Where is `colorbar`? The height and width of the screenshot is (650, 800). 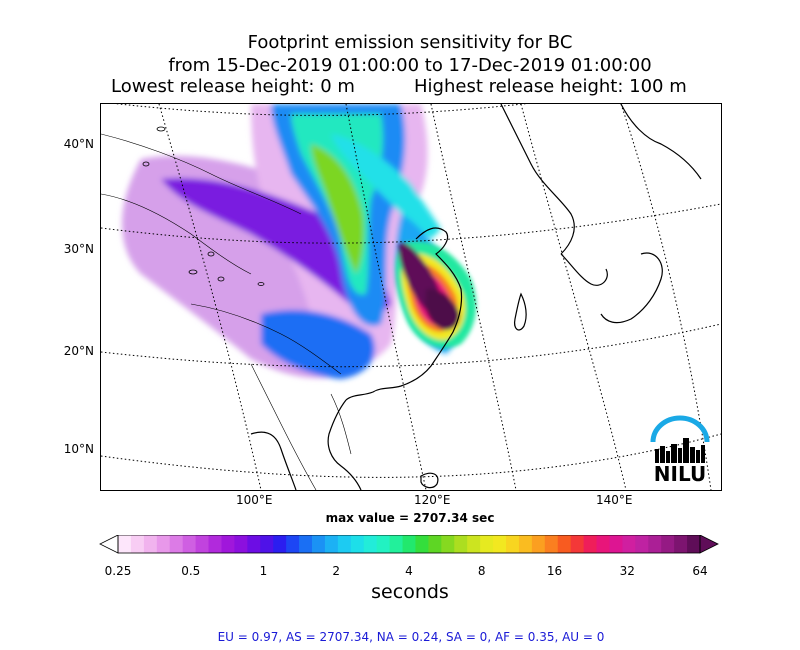 colorbar is located at coordinates (409, 544).